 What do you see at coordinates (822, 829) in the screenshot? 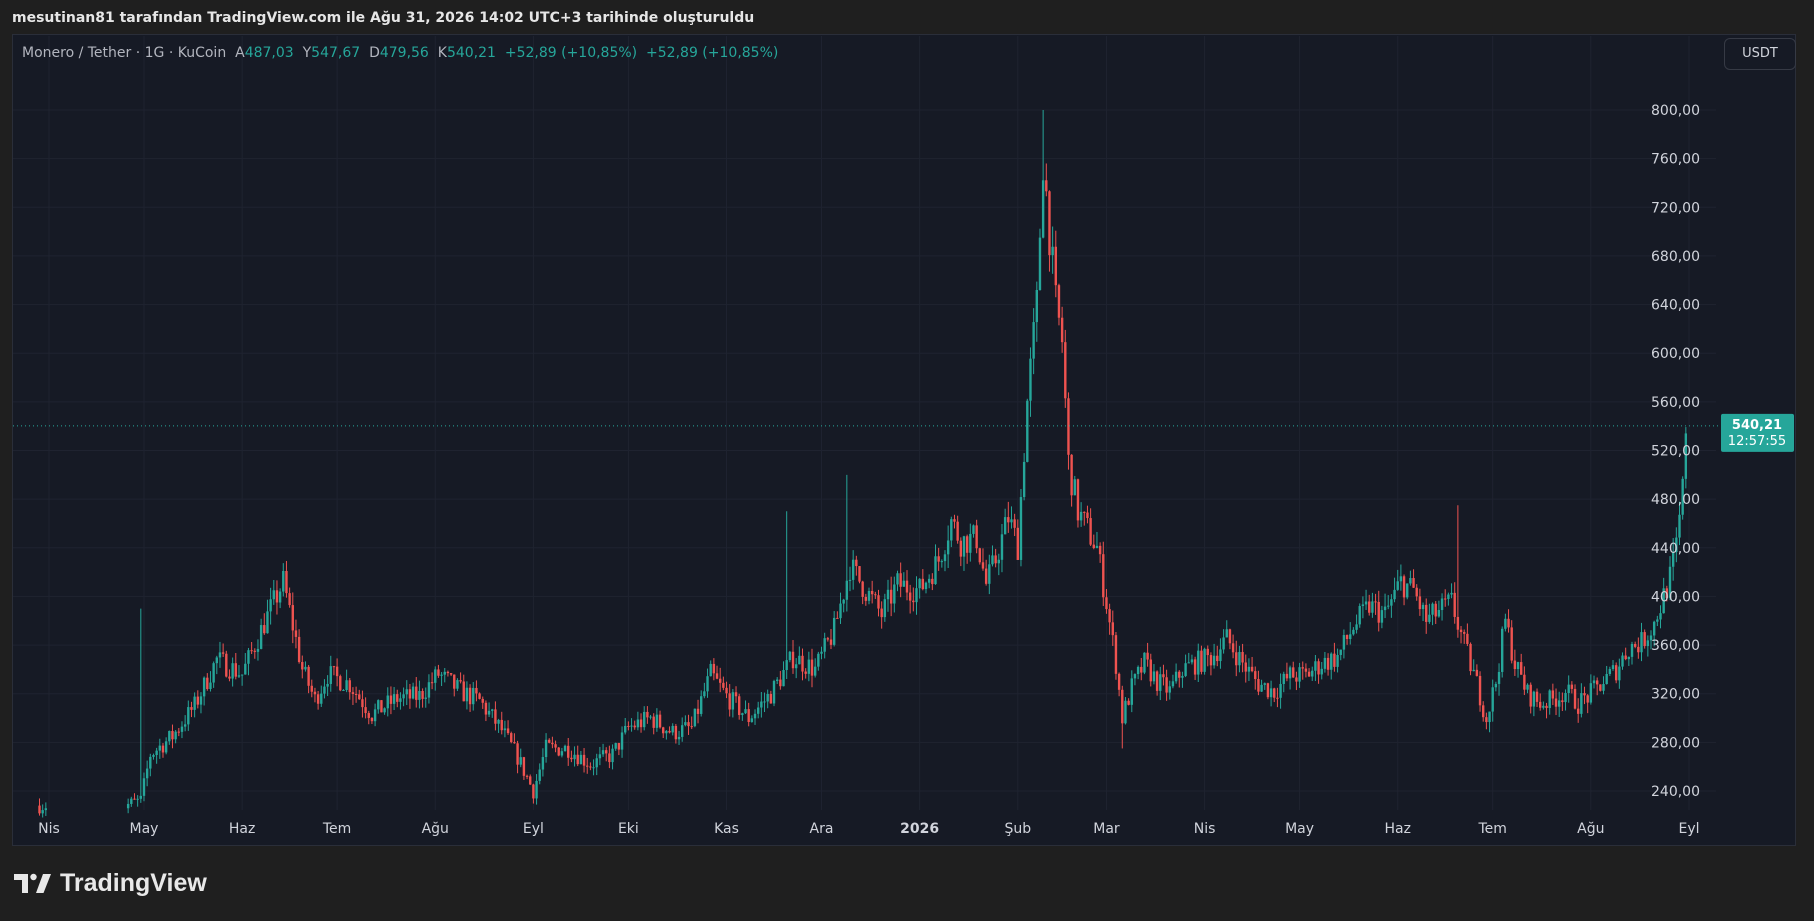
I see `x-tick-label: Ara` at bounding box center [822, 829].